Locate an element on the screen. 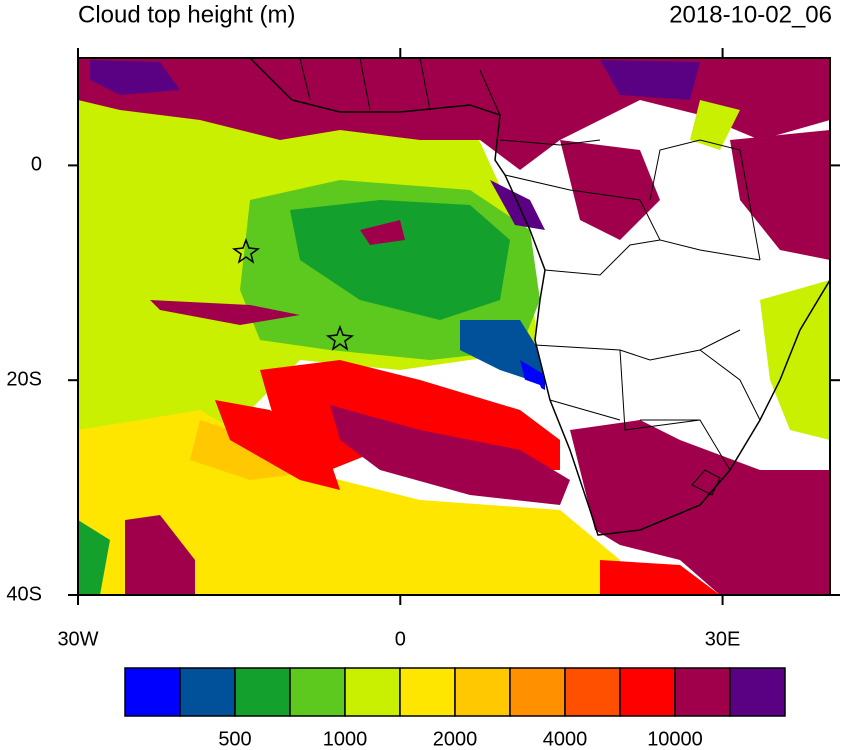  colorbar-label: 2000 is located at coordinates (455, 739).